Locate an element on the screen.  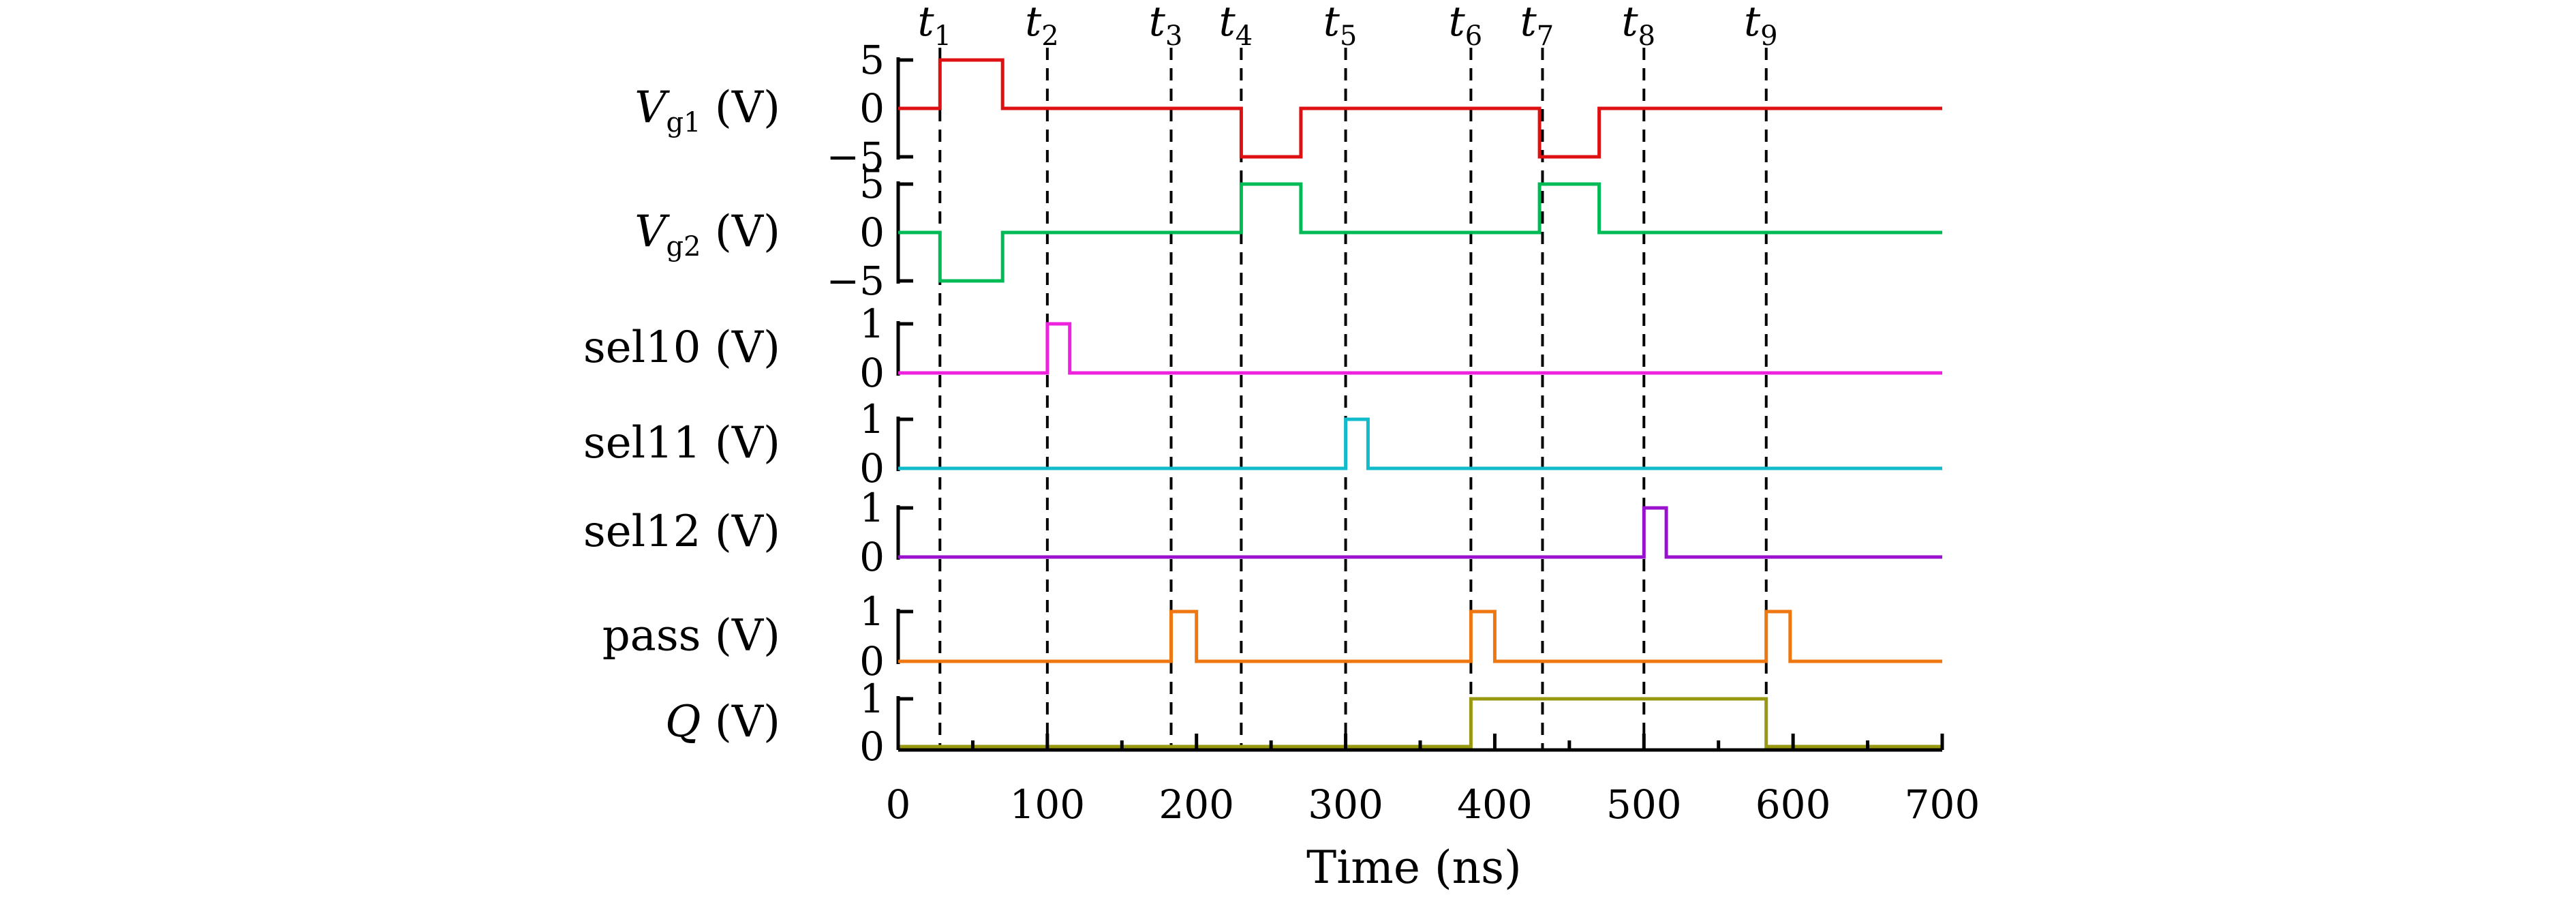
panel-Q: 10 Q (V) is located at coordinates (1303, 723).